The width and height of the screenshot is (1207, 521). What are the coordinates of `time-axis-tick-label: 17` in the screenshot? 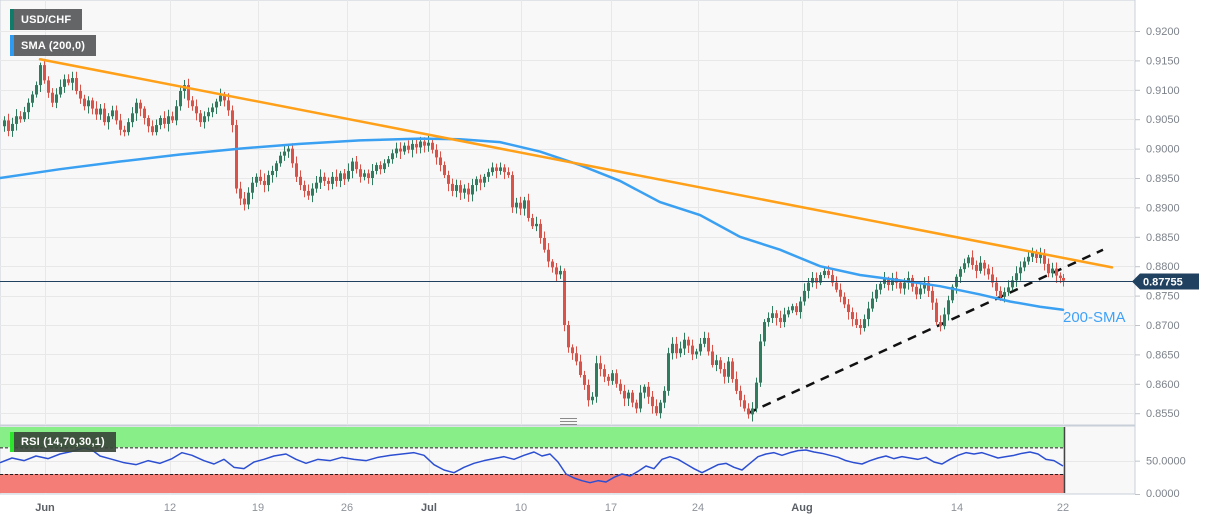 It's located at (611, 508).